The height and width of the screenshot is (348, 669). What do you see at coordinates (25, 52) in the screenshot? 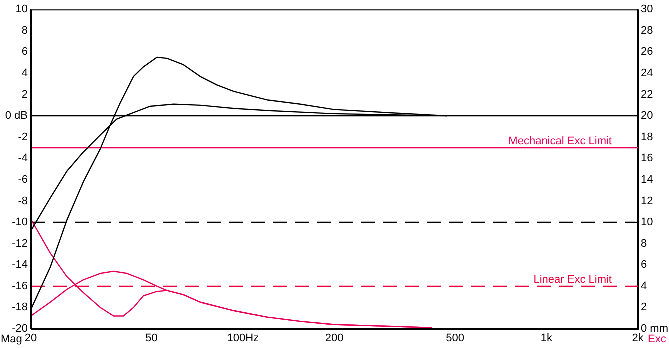
I see `y-tick-label: 6` at bounding box center [25, 52].